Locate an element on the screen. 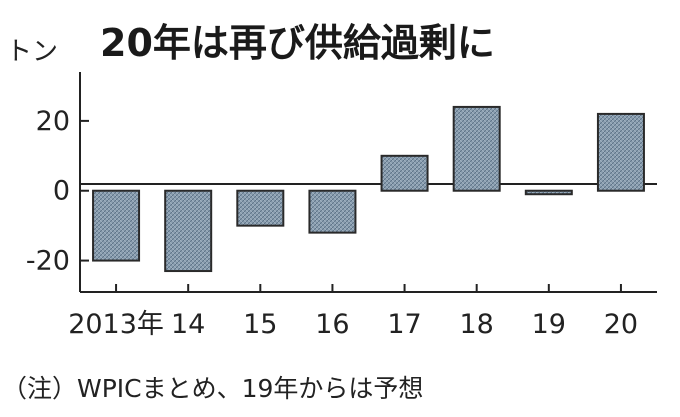 This screenshot has width=680, height=417. source-note: （注）WPICまとめ、19年からは予想 is located at coordinates (212, 388).